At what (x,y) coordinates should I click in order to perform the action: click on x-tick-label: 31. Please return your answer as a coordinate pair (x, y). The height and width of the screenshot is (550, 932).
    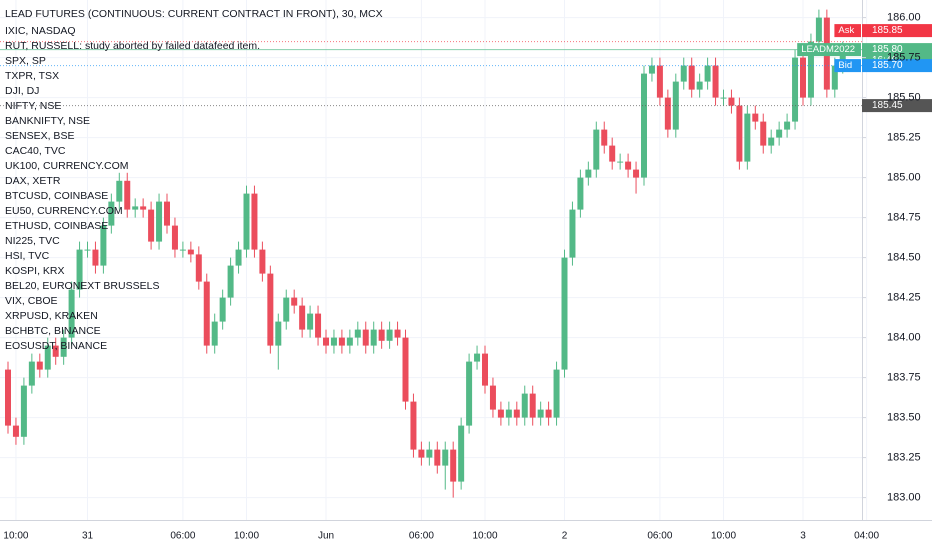
    Looking at the image, I should click on (88, 536).